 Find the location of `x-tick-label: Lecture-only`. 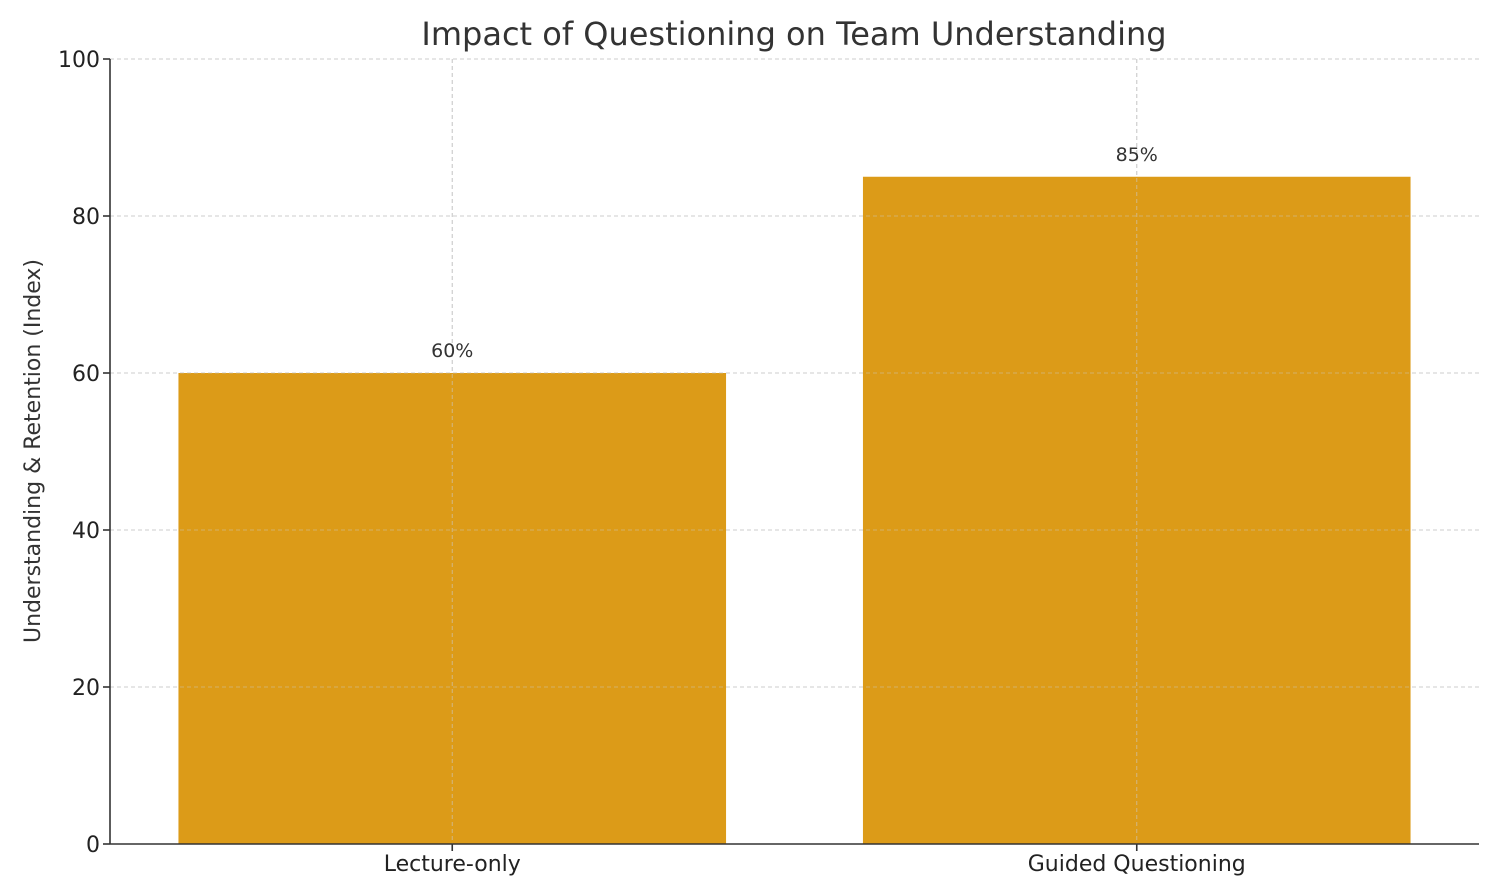

x-tick-label: Lecture-only is located at coordinates (452, 864).